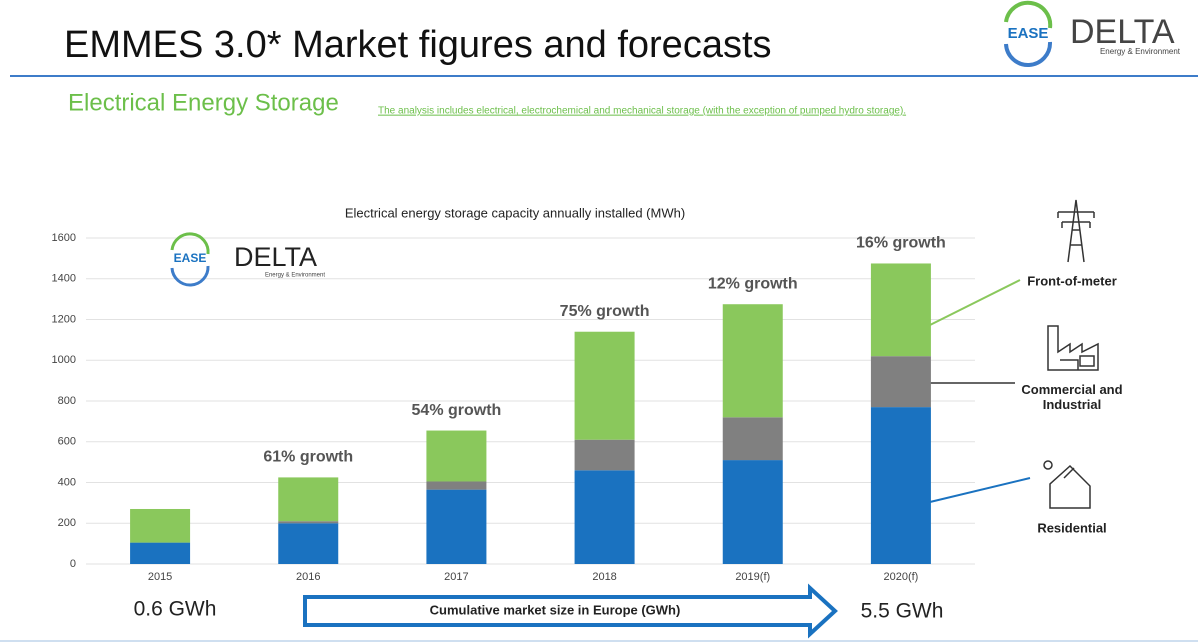  I want to click on legend-label: Front-of-meter, so click(1072, 281).